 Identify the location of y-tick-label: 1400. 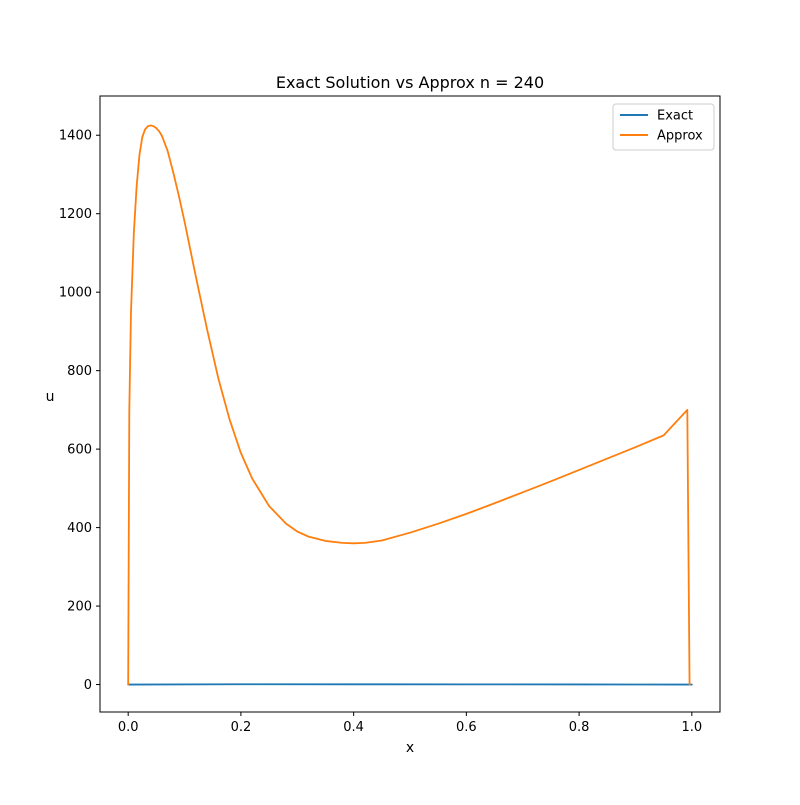
(75, 136).